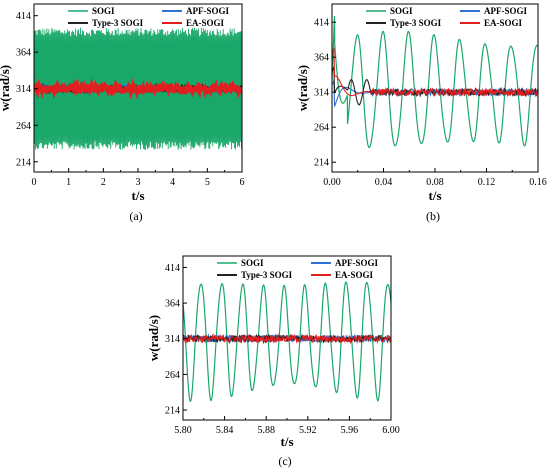 The height and width of the screenshot is (470, 550). What do you see at coordinates (242, 182) in the screenshot?
I see `x-tick-label: 6` at bounding box center [242, 182].